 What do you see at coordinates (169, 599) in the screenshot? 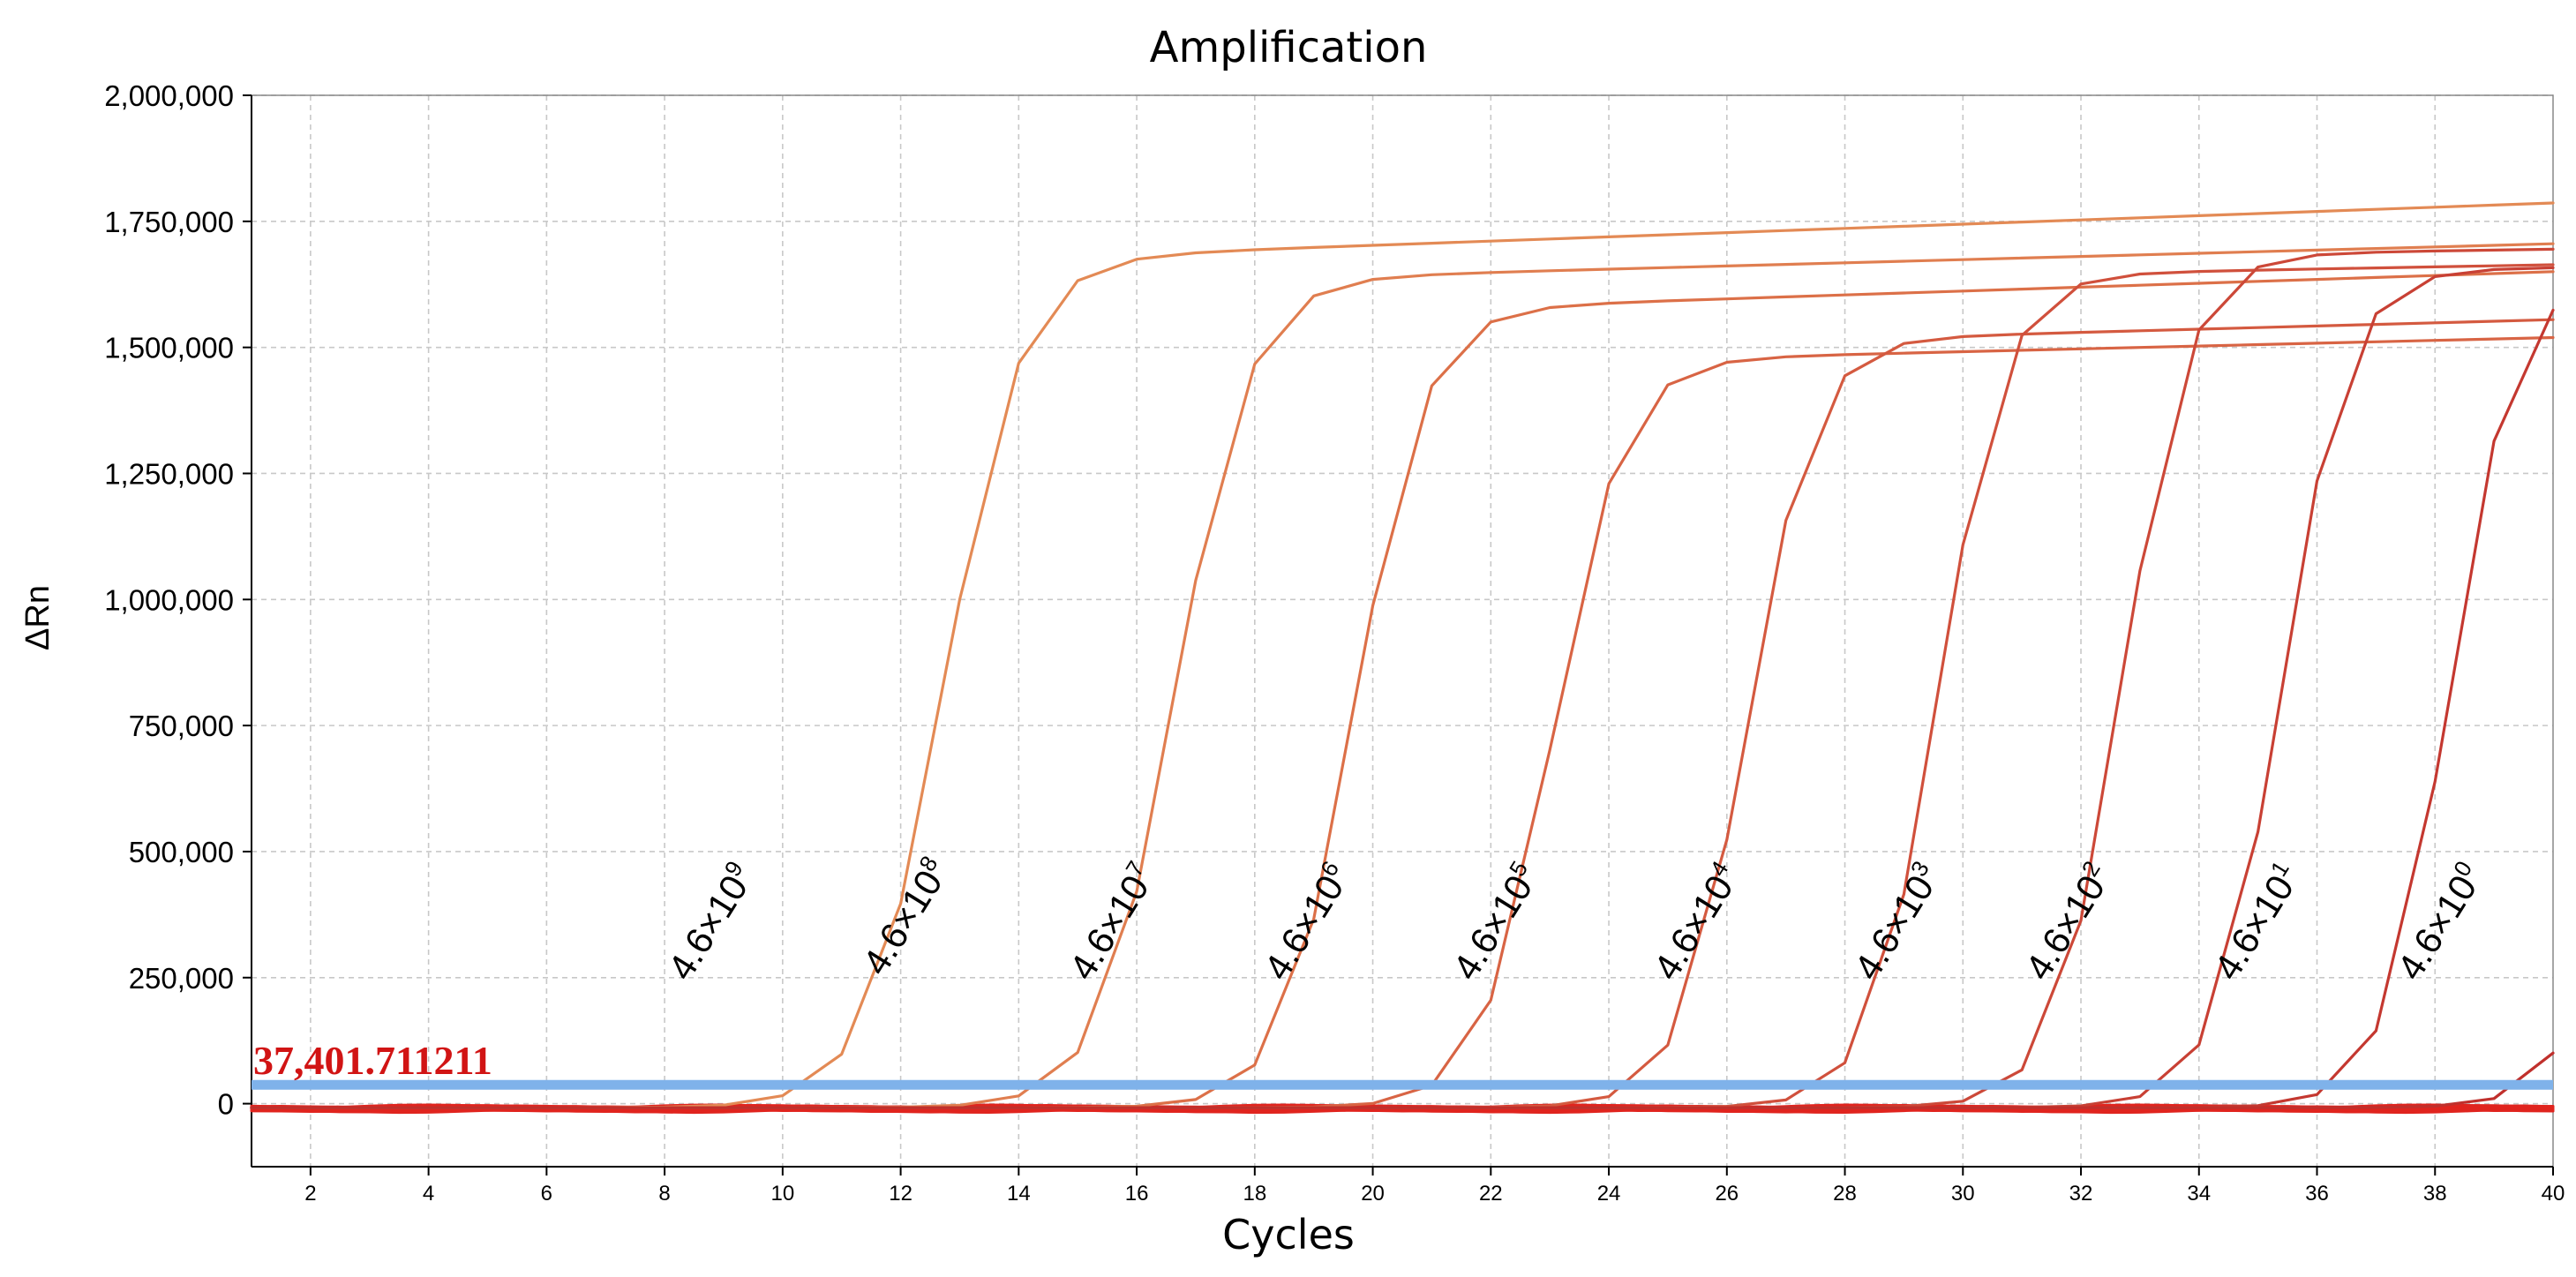
I see `y-tick-label: 1,000,000` at bounding box center [169, 599].